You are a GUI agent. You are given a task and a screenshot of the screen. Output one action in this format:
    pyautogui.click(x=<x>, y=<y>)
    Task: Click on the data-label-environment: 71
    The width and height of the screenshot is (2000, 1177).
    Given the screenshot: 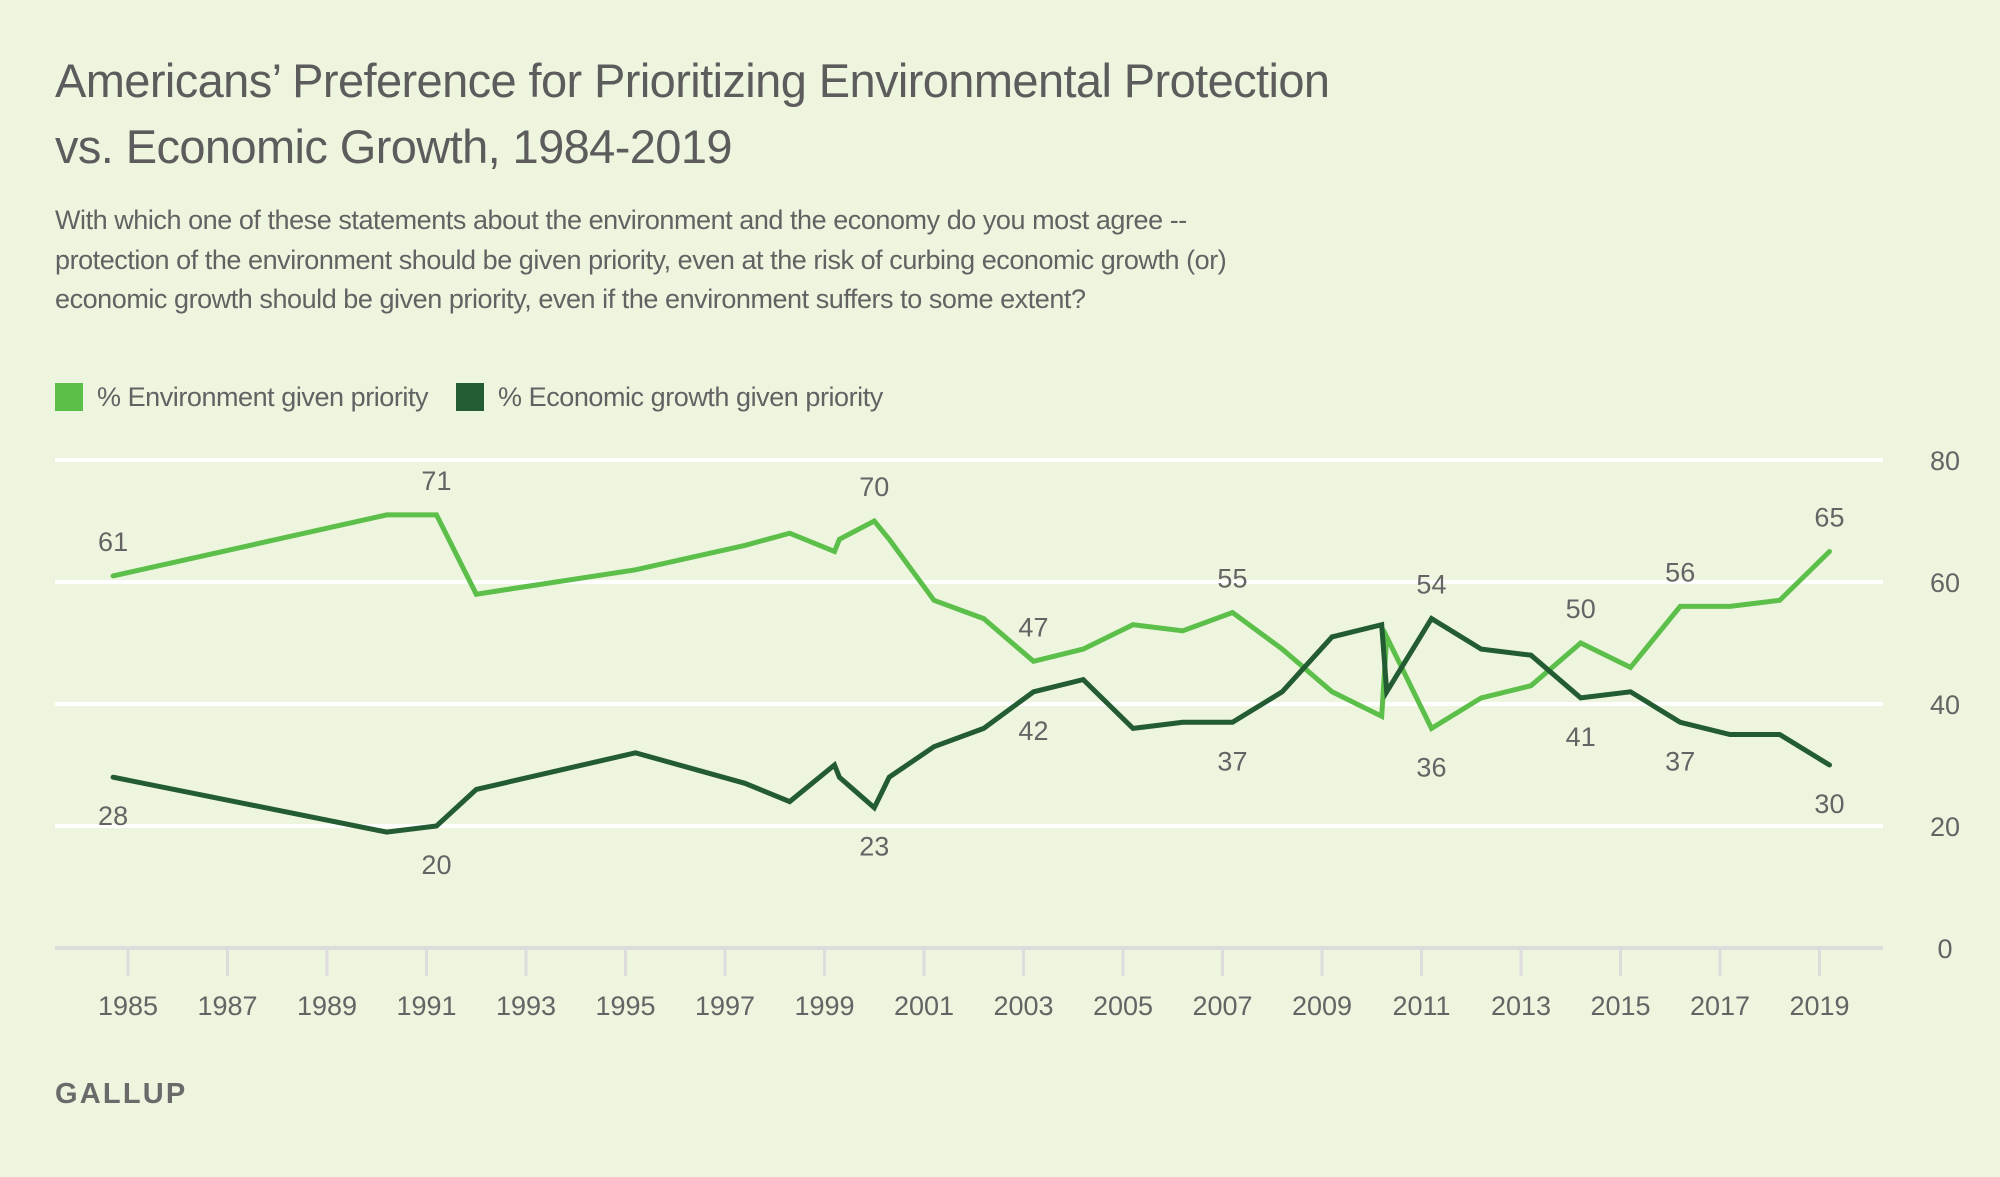 What is the action you would take?
    pyautogui.click(x=436, y=481)
    